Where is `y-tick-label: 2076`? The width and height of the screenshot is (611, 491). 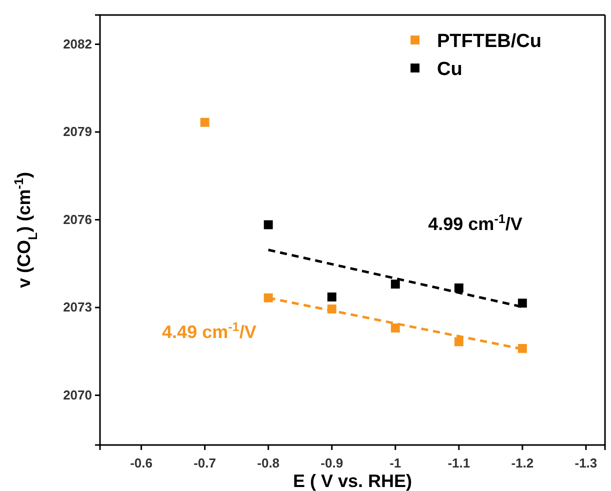
y-tick-label: 2076 is located at coordinates (77, 219).